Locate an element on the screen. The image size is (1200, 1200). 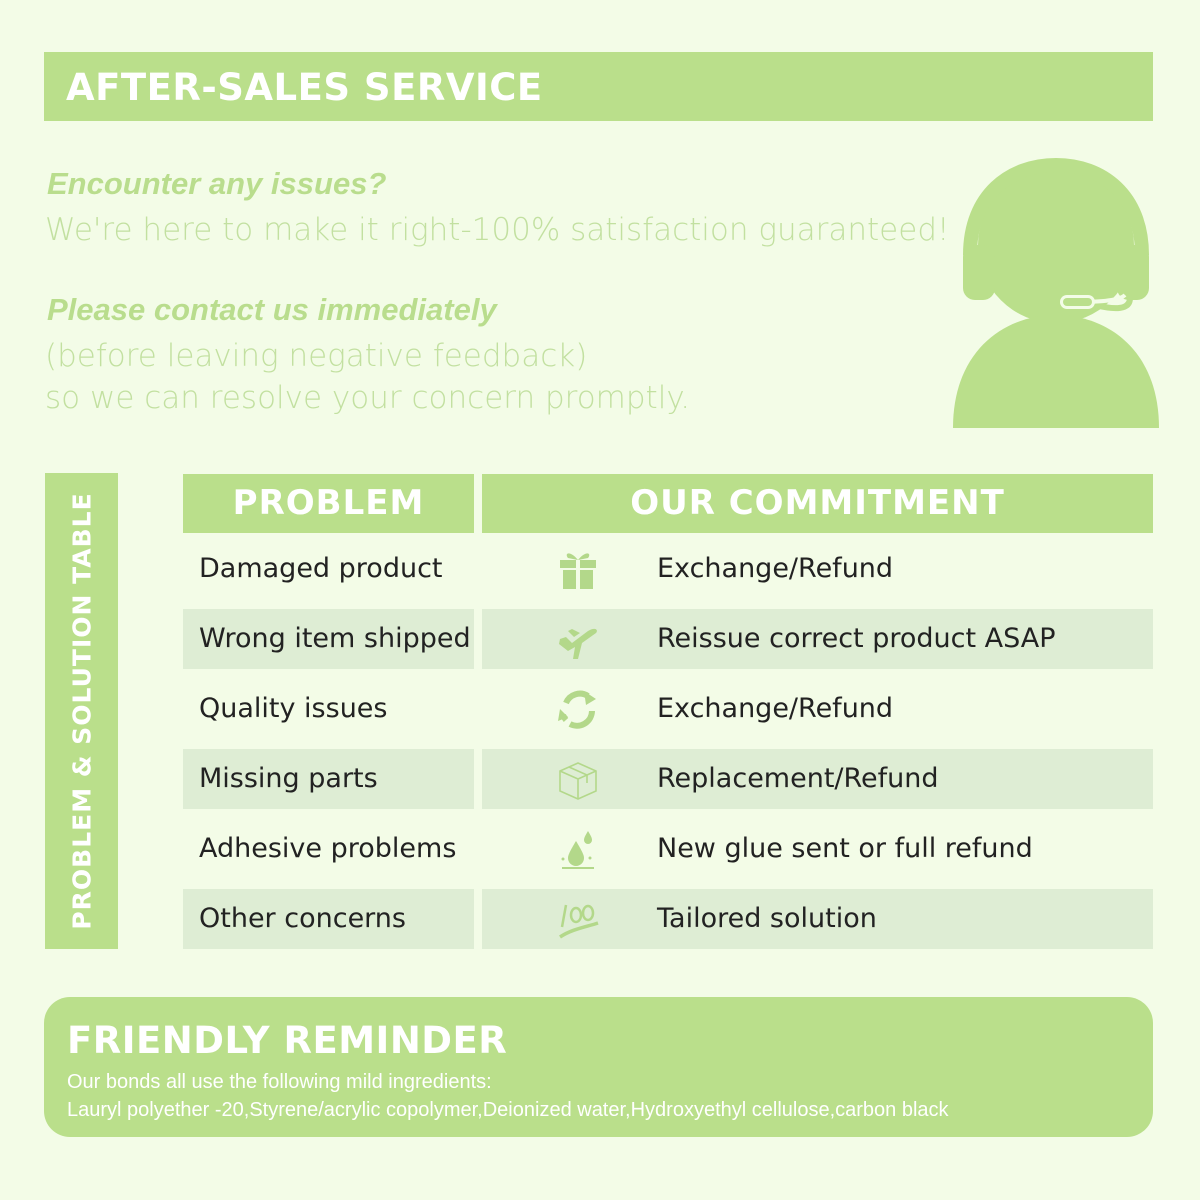
page-header: AFTER-SALES SERVICE is located at coordinates (598, 86).